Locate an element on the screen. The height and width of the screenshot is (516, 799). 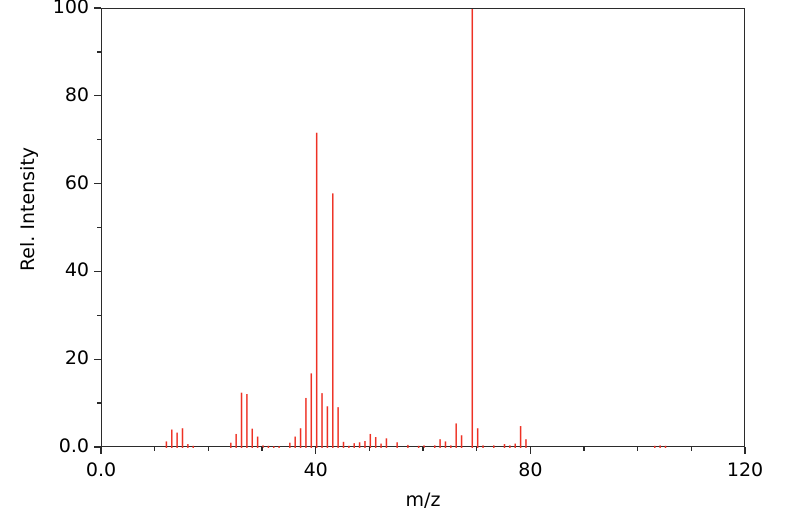
x-axis-label: m/z is located at coordinates (423, 500).